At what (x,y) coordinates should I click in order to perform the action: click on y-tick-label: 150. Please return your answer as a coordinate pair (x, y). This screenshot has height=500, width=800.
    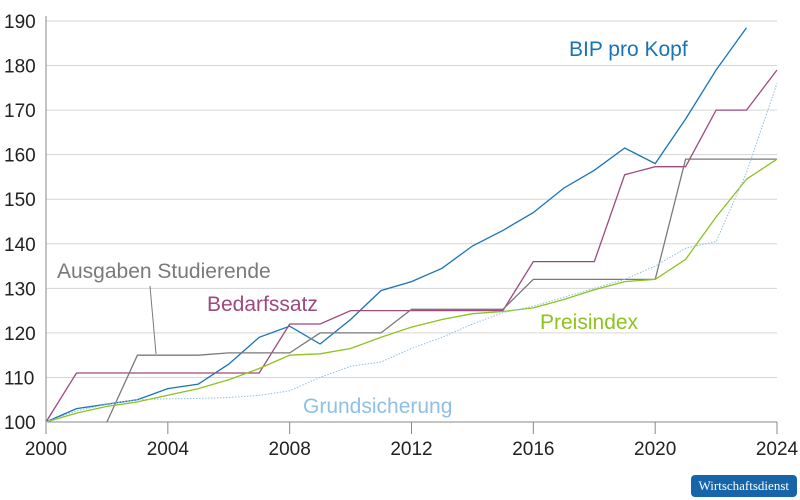
    Looking at the image, I should click on (20, 200).